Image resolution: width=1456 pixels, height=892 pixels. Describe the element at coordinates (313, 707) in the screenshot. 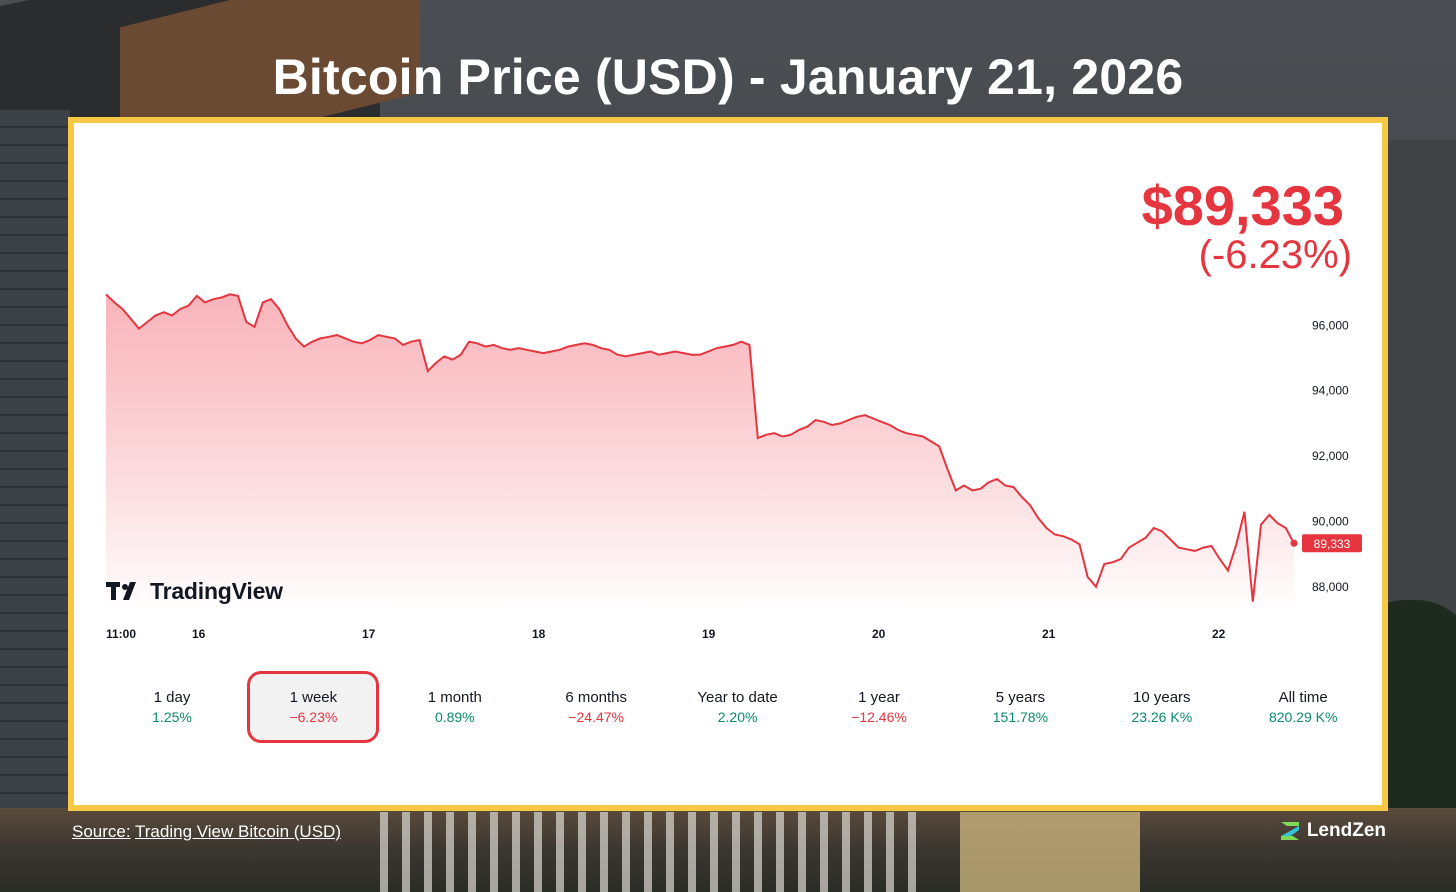

I see `range-1-week: 1 week −6.23%` at that location.